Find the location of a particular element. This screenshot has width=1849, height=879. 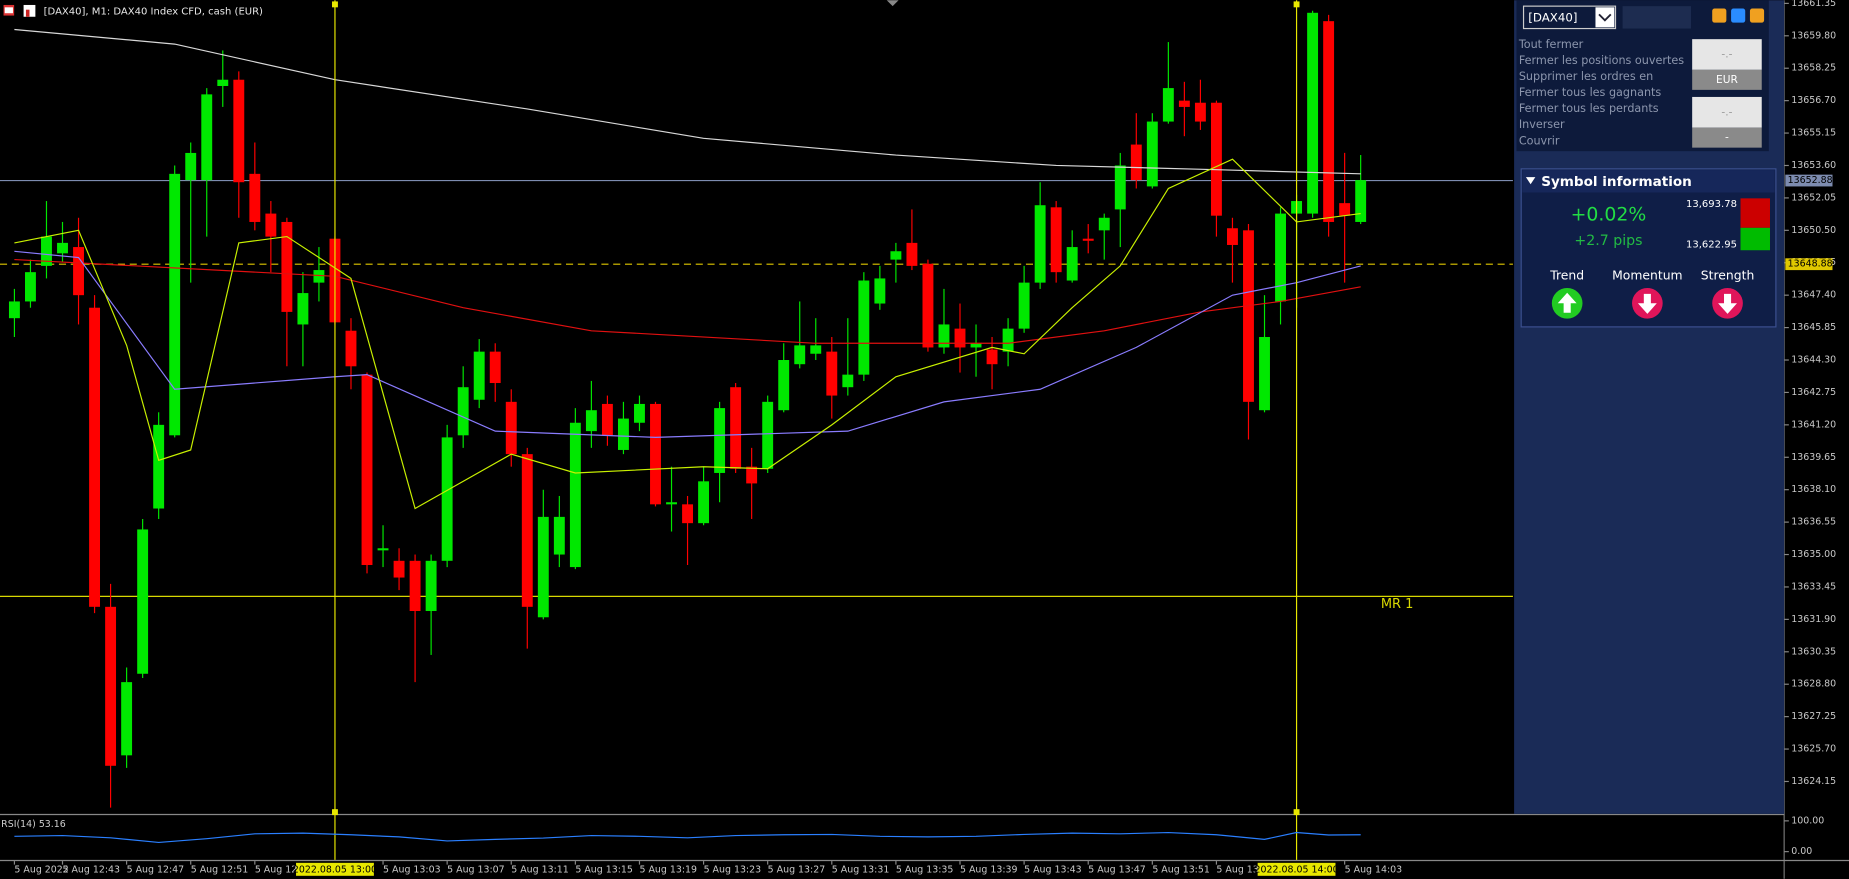

y-tick-label: 13624.15 is located at coordinates (1813, 781).